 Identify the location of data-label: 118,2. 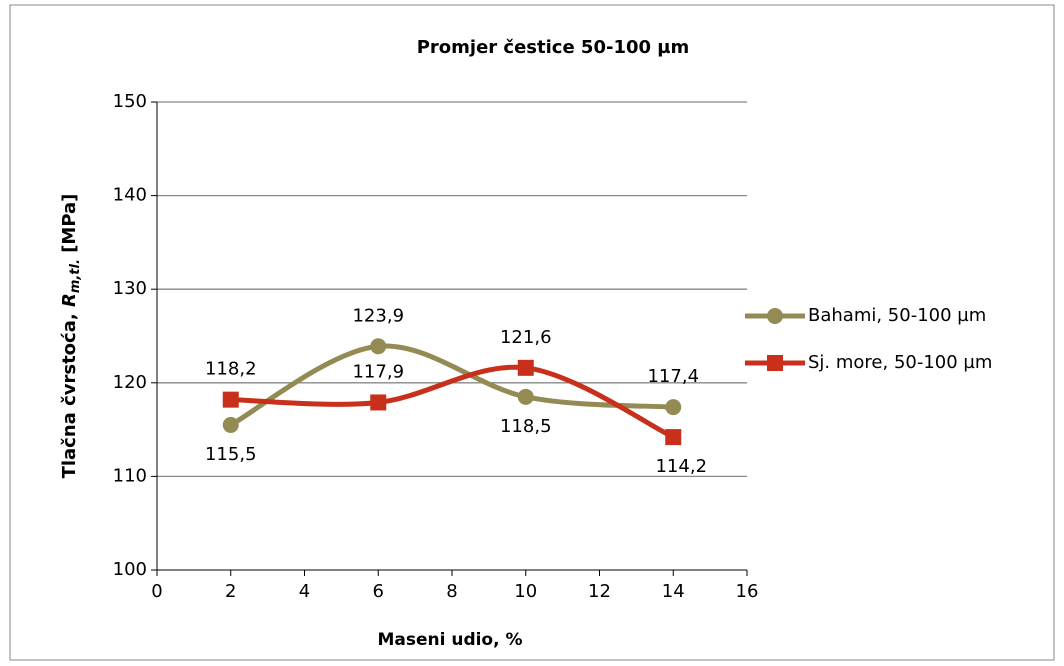
(231, 369).